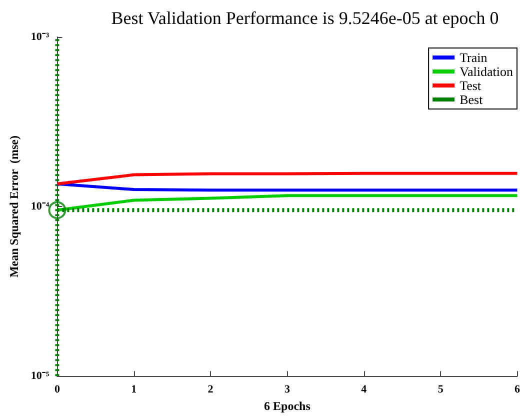 Image resolution: width=523 pixels, height=417 pixels. I want to click on x-tick-label: 2, so click(211, 390).